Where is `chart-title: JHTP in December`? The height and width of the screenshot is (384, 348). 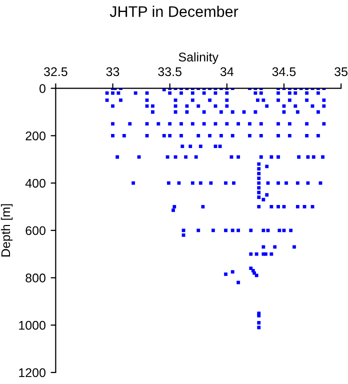 chart-title: JHTP in December is located at coordinates (174, 11).